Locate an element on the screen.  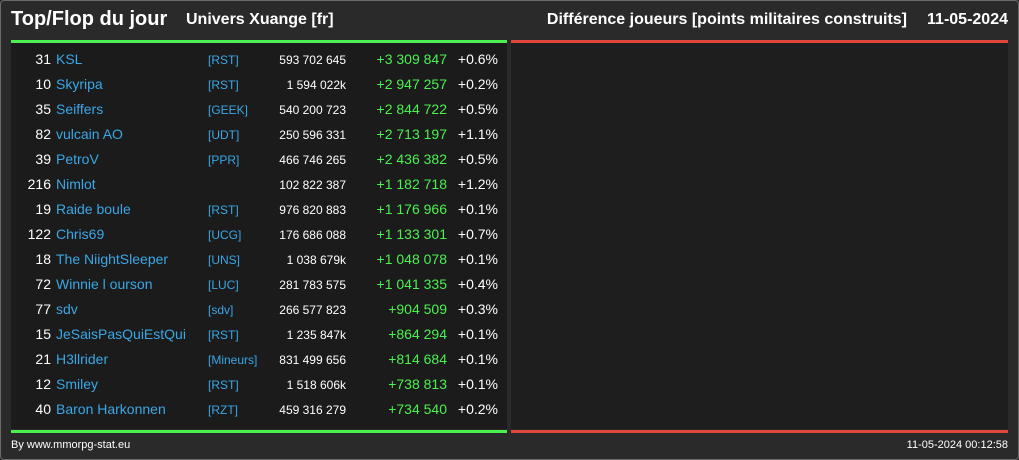
player-total-points: 1 038 679k is located at coordinates (316, 260).